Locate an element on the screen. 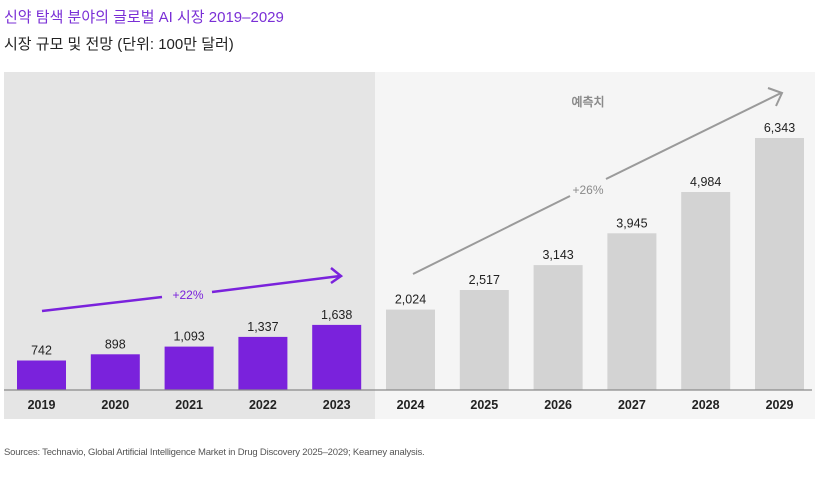  x-tick-label-2028: 2028 is located at coordinates (706, 405).